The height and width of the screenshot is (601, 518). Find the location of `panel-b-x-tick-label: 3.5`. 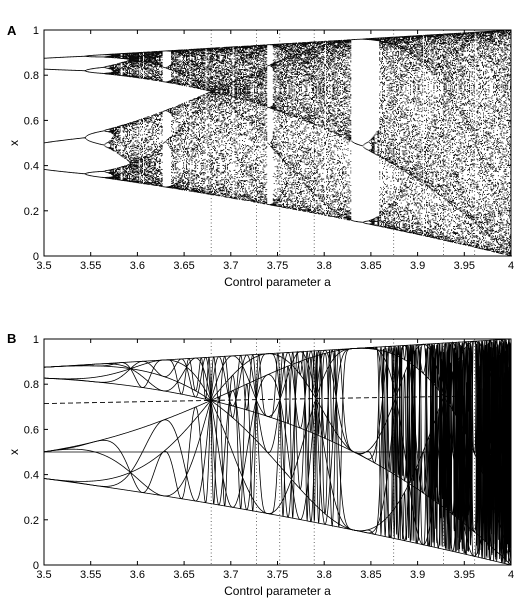

panel-b-x-tick-label: 3.5 is located at coordinates (43, 575).